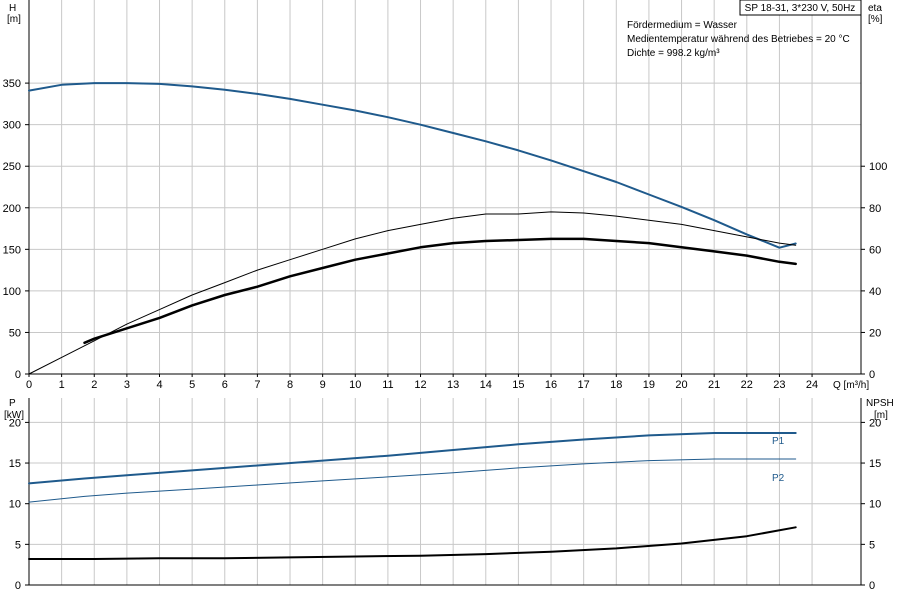 The image size is (900, 600). I want to click on x-tick-label: 3, so click(127, 385).